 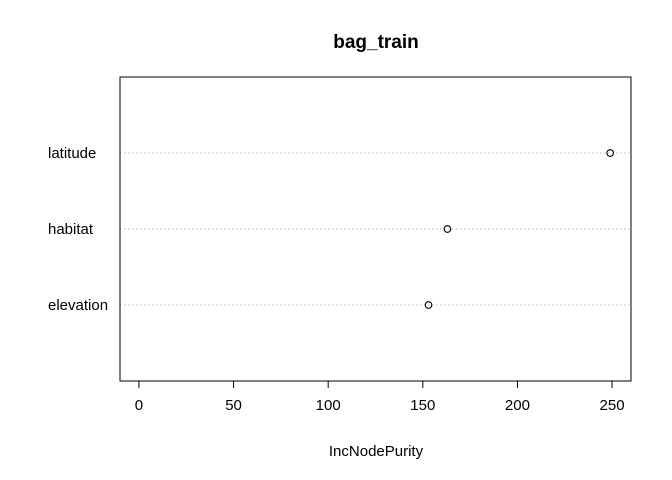 What do you see at coordinates (612, 405) in the screenshot?
I see `x-tick-label-250: 250` at bounding box center [612, 405].